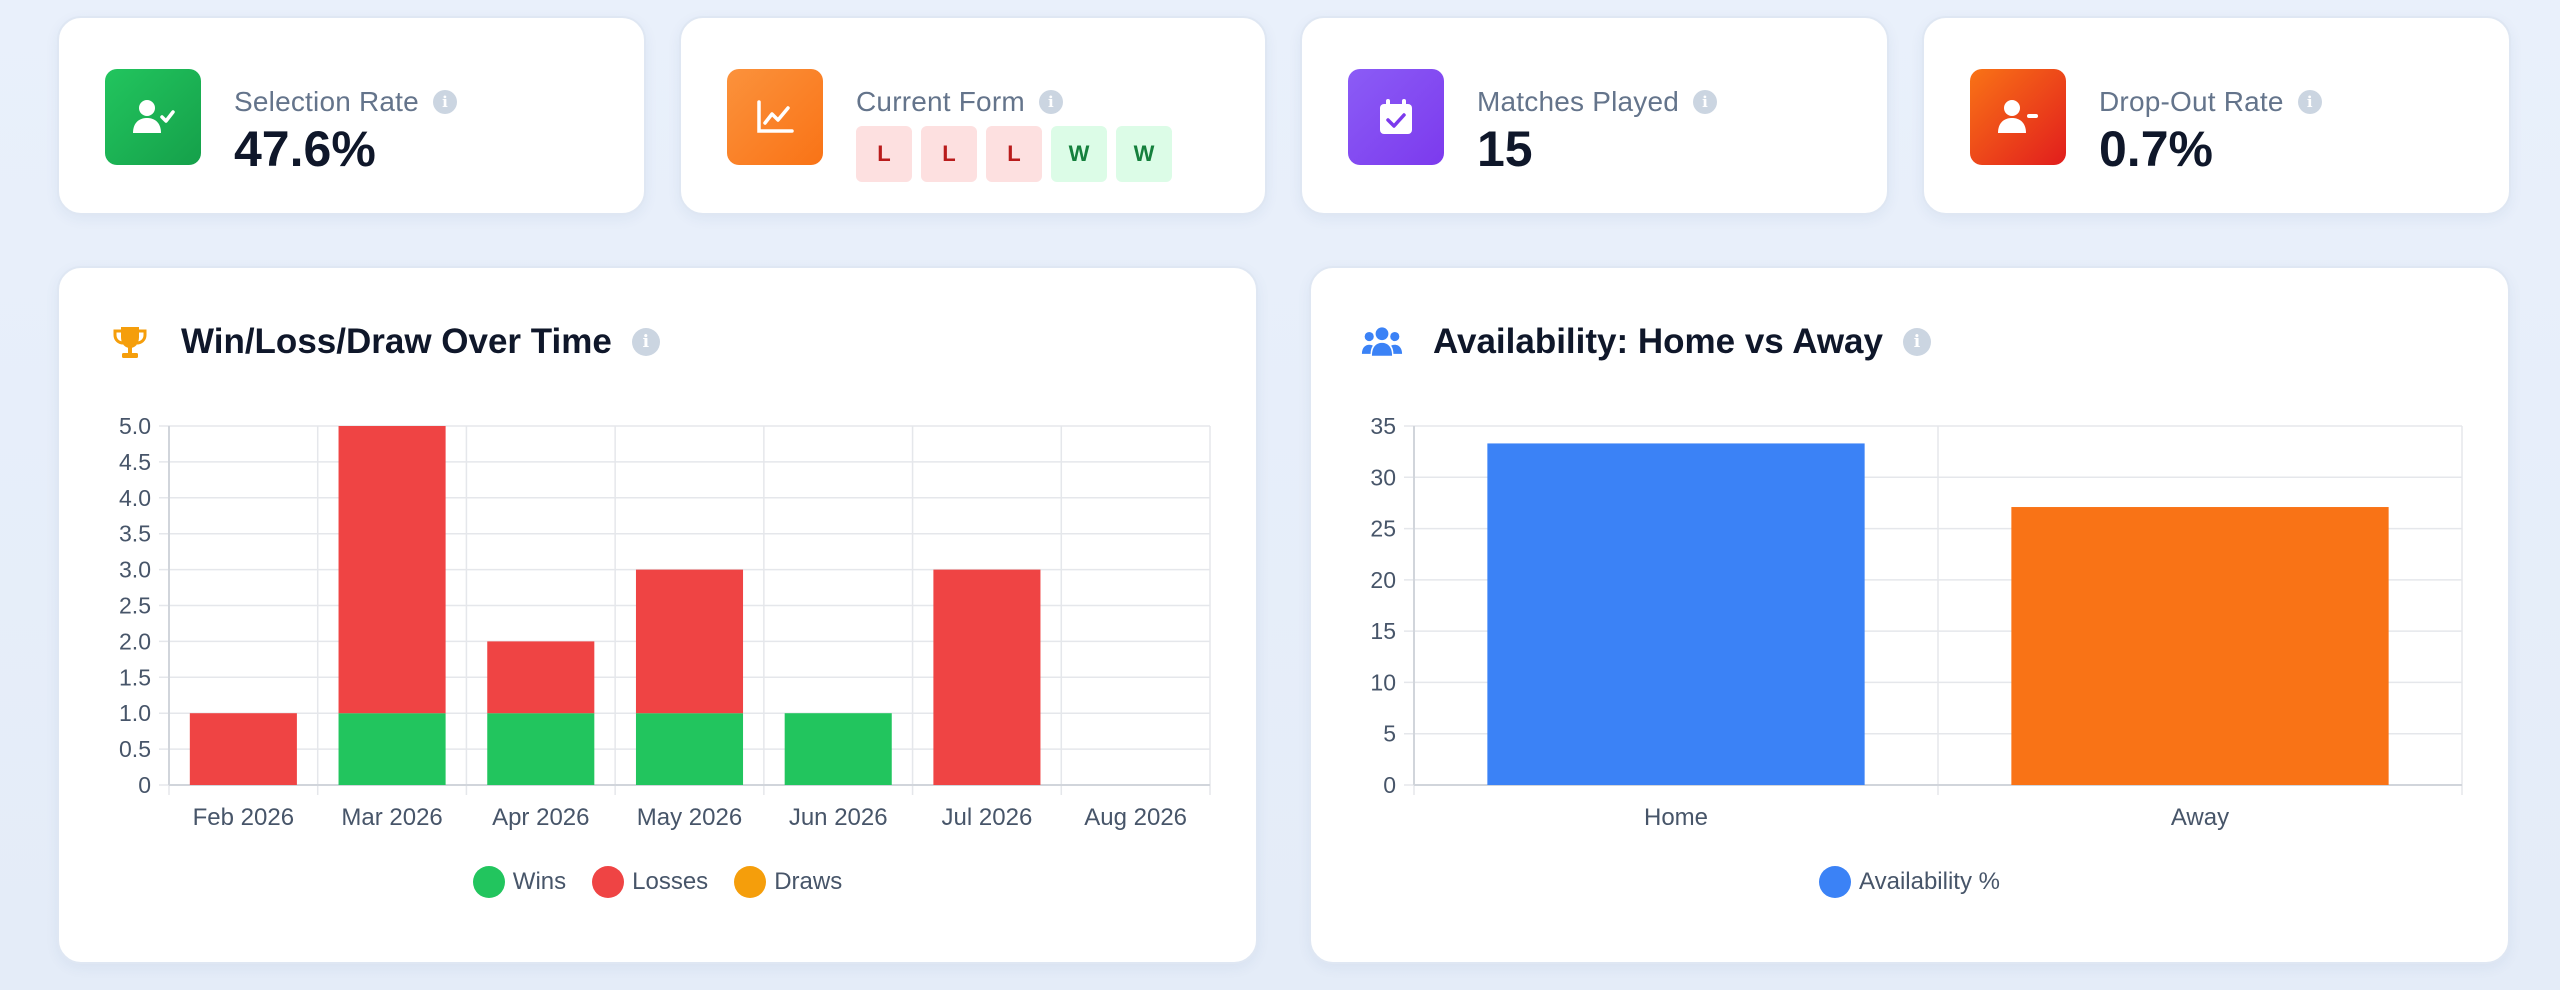 Image resolution: width=2560 pixels, height=990 pixels. Describe the element at coordinates (2200, 817) in the screenshot. I see `x-tick-label: Away` at that location.